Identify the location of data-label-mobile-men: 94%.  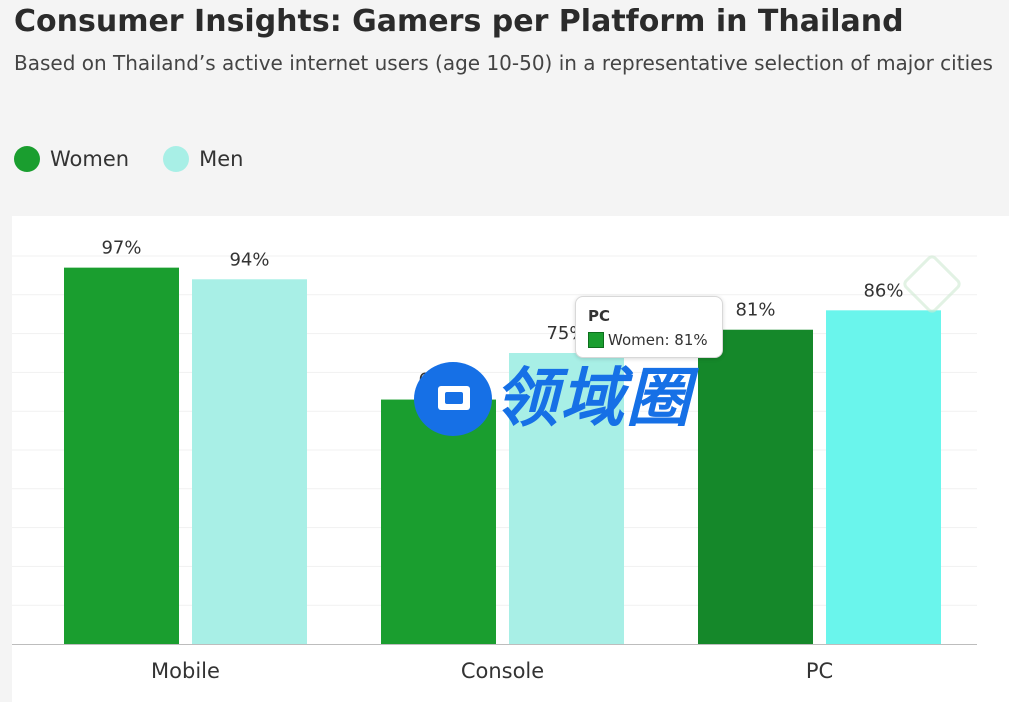
(249, 259).